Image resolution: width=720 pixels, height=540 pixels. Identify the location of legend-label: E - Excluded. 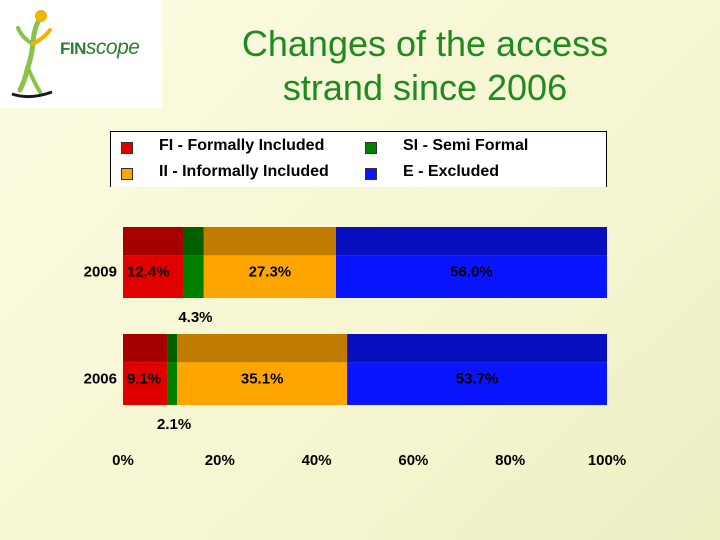
(451, 171).